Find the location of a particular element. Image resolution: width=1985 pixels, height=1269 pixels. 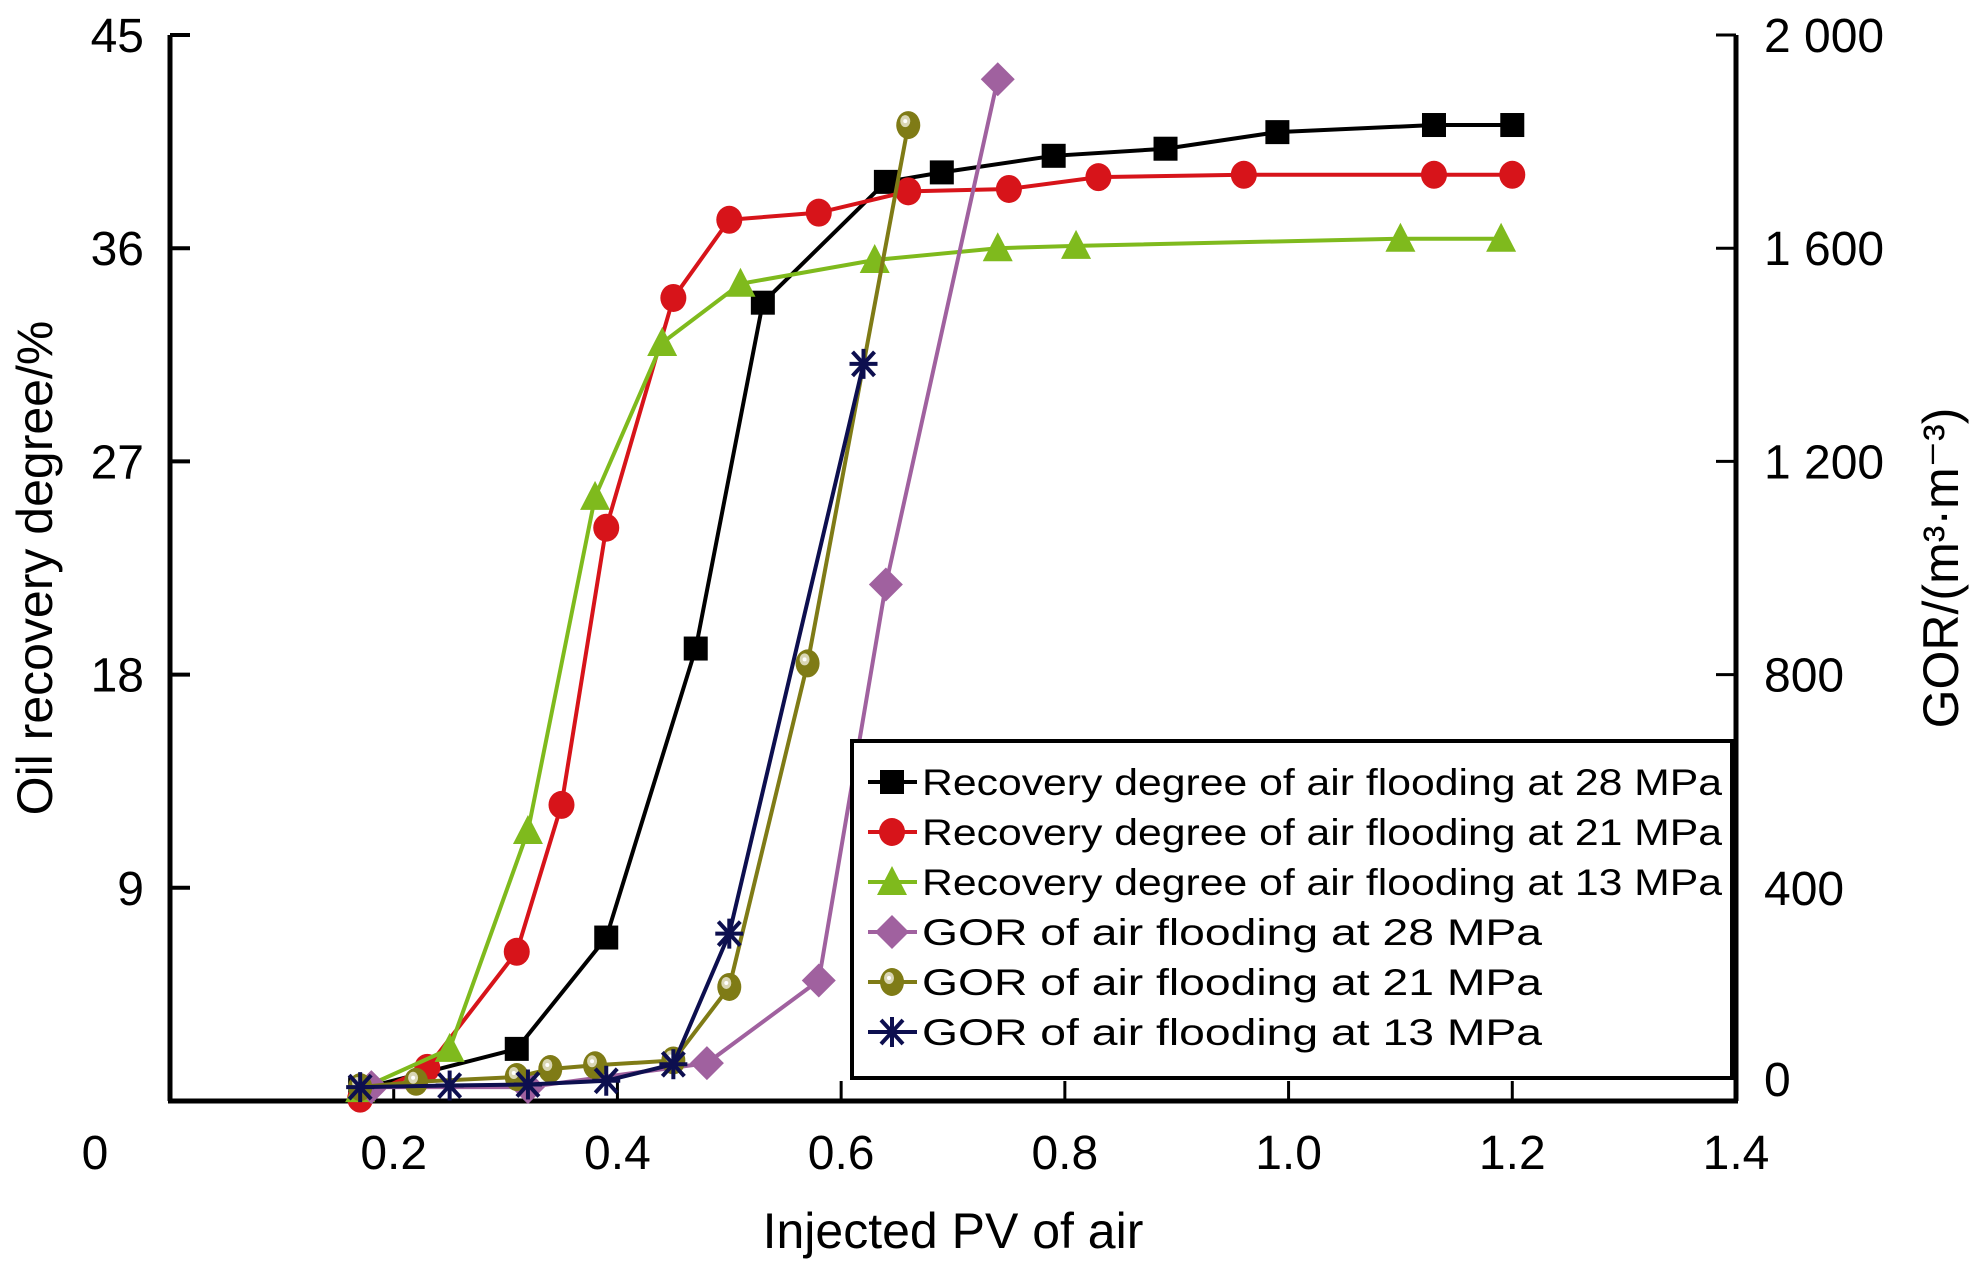

legend-item: GOR of air flooding at 21 MPa is located at coordinates (1205, 982).